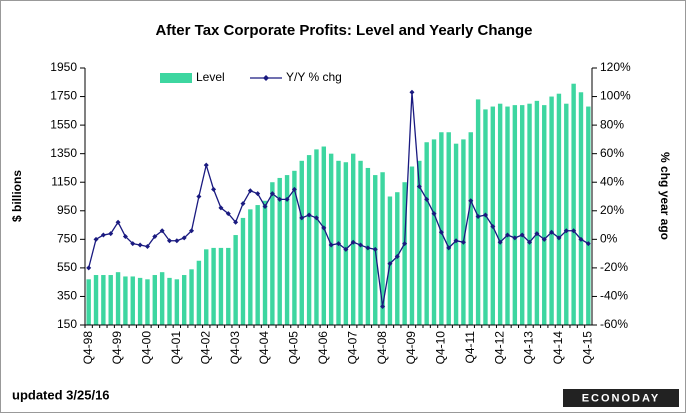  I want to click on y-tick-label: 750, so click(67, 239).